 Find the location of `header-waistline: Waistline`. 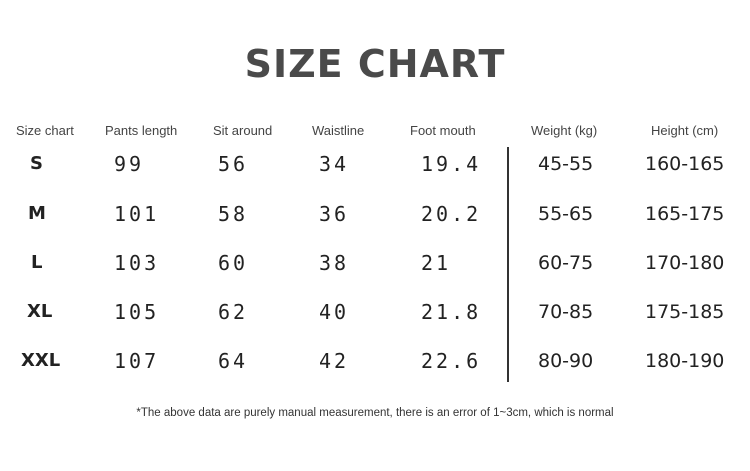

header-waistline: Waistline is located at coordinates (338, 130).